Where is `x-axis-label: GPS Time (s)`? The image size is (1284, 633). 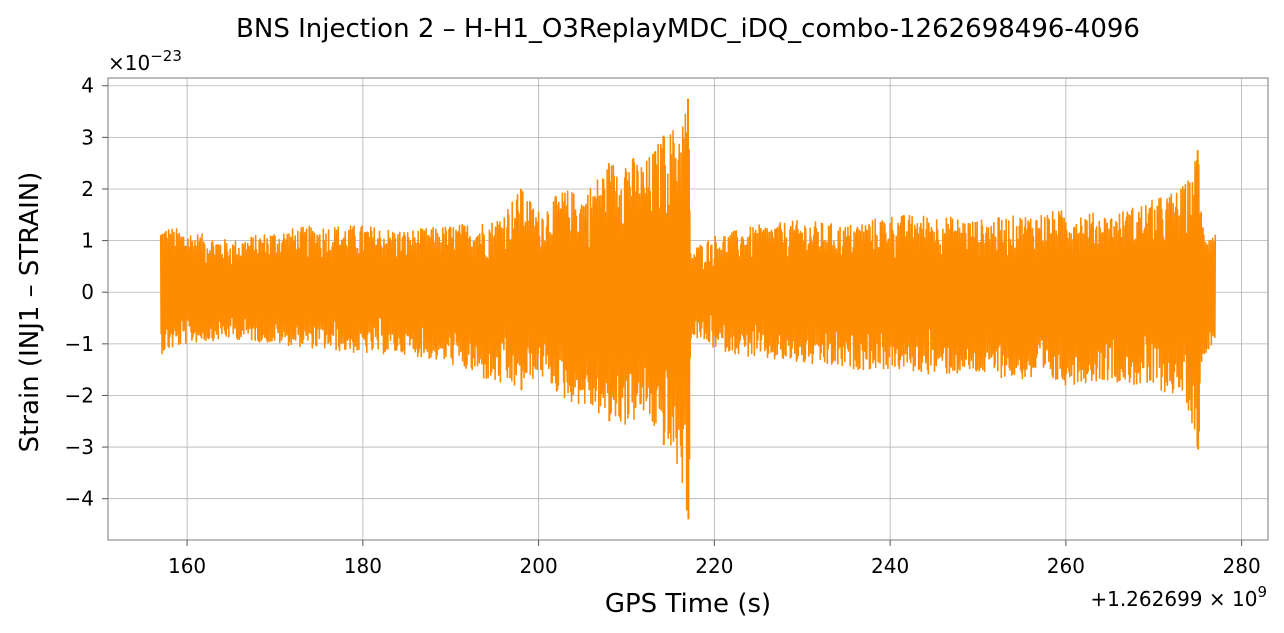 x-axis-label: GPS Time (s) is located at coordinates (688, 604).